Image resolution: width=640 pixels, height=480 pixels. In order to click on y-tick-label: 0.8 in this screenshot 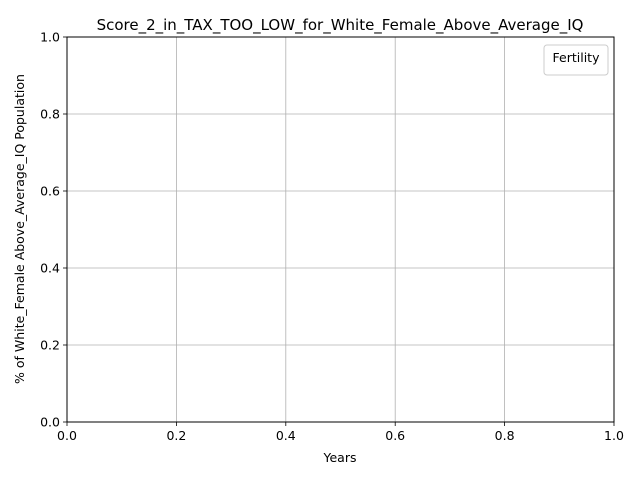, I will do `click(50, 114)`.